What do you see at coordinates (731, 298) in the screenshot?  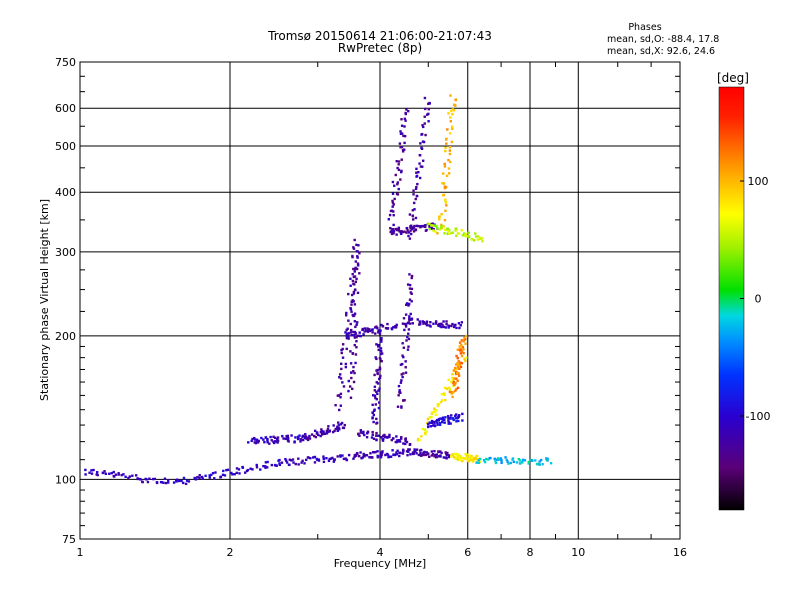 I see `colorbar` at bounding box center [731, 298].